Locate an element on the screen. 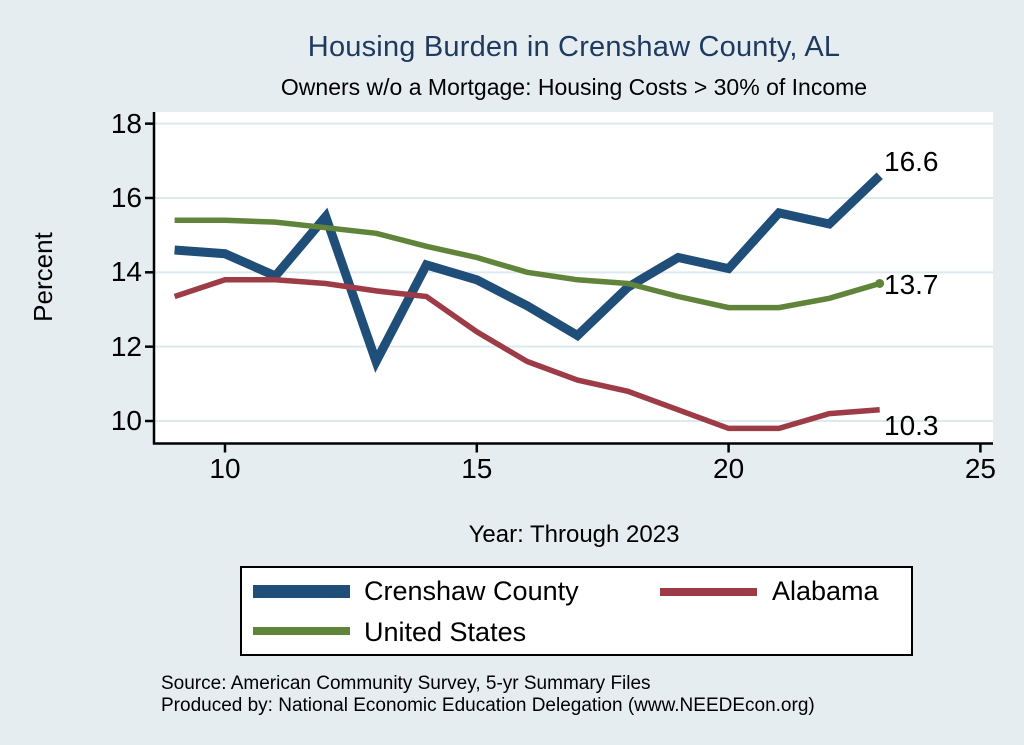  end-label-crenshaw-county: 16.6 is located at coordinates (911, 161).